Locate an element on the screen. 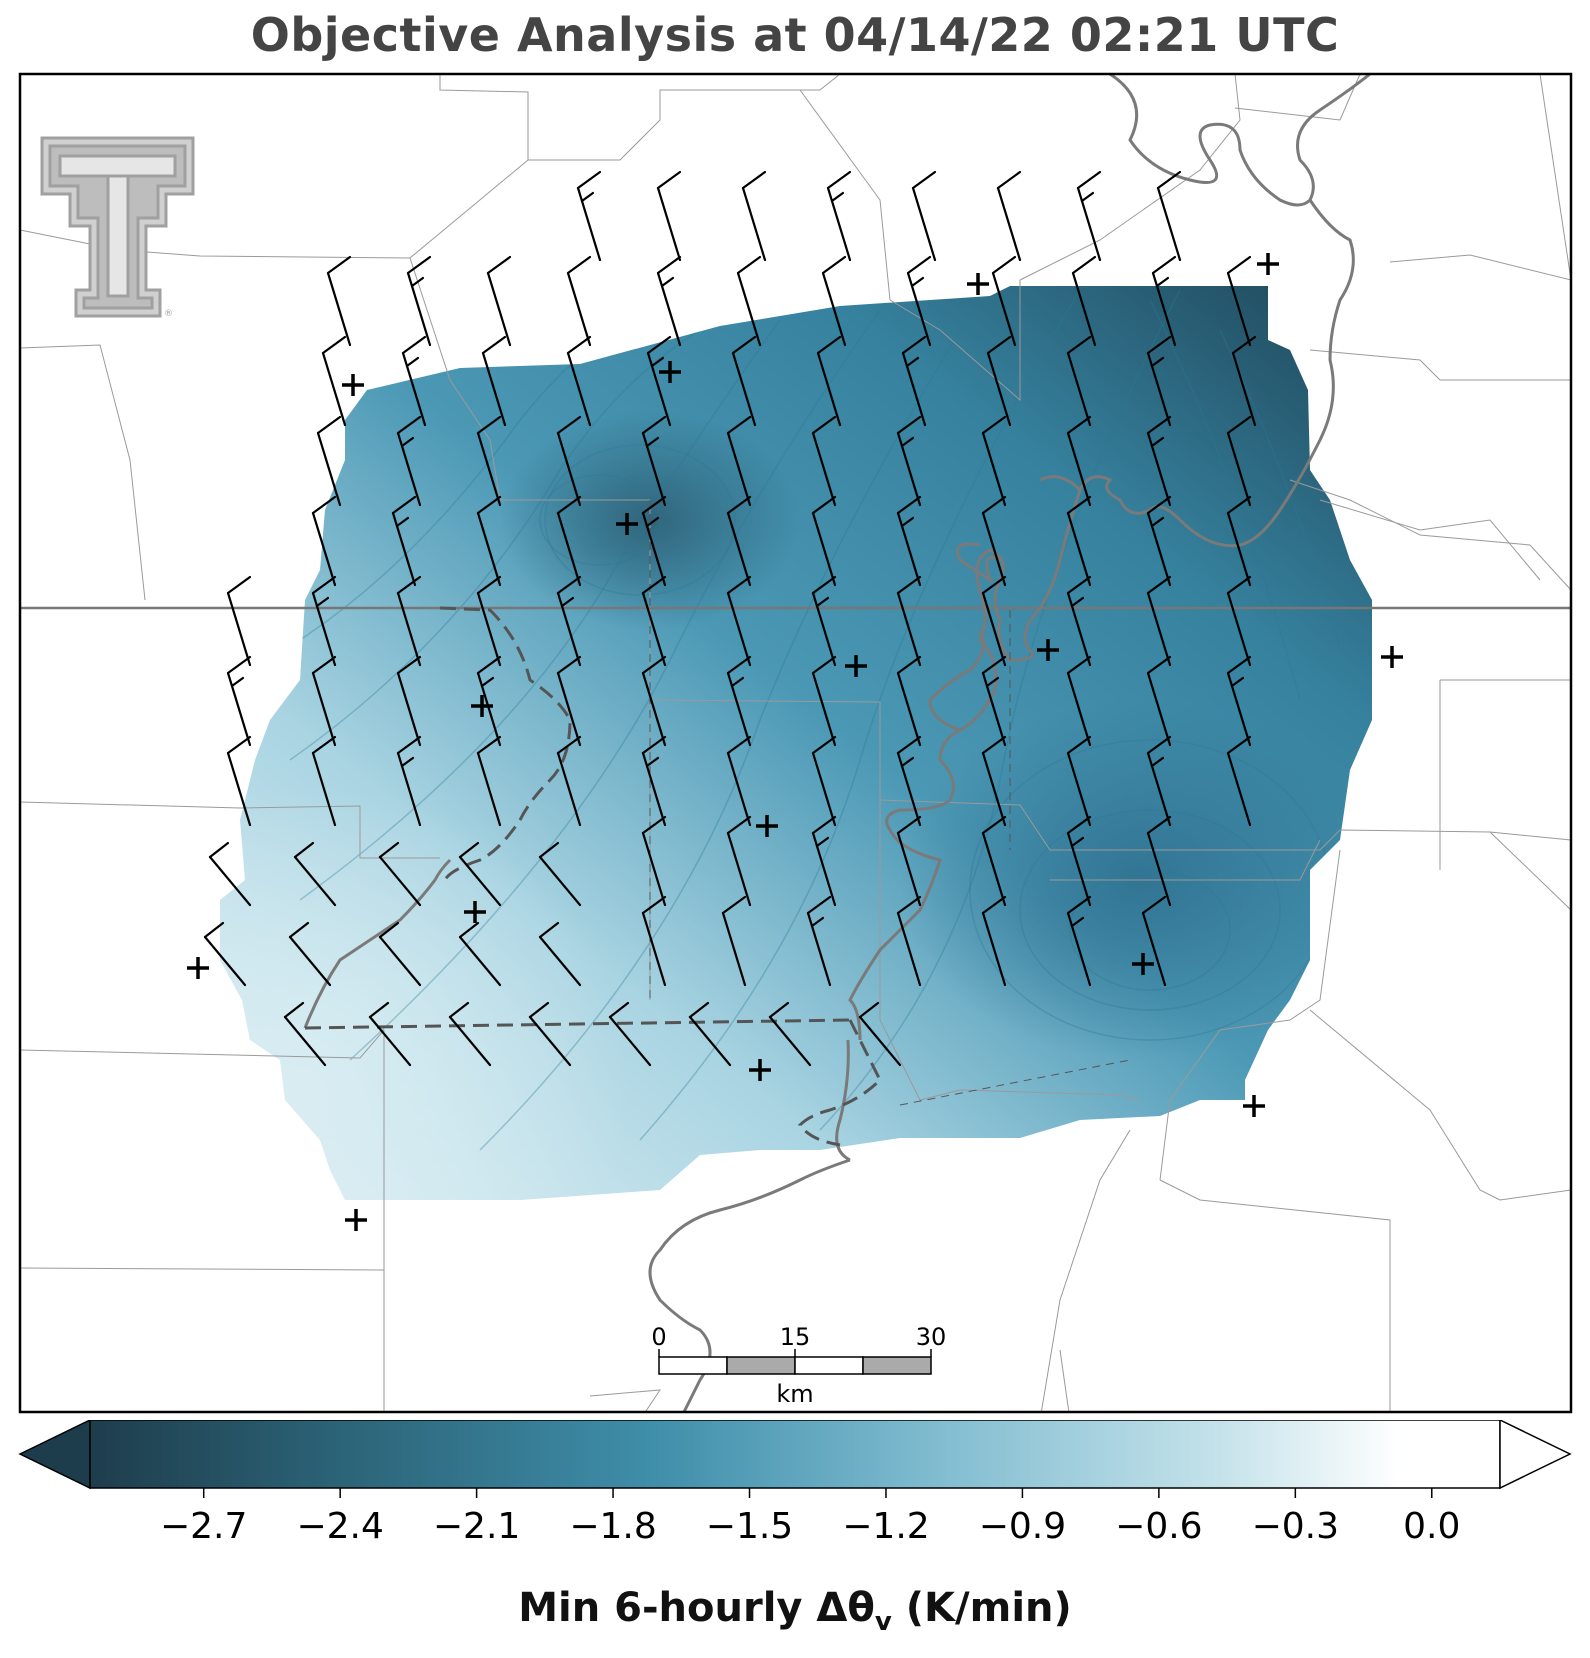 The height and width of the screenshot is (1658, 1590). page-title: Objective Analysis at 04/14/22 02:21 UTC is located at coordinates (795, 35).